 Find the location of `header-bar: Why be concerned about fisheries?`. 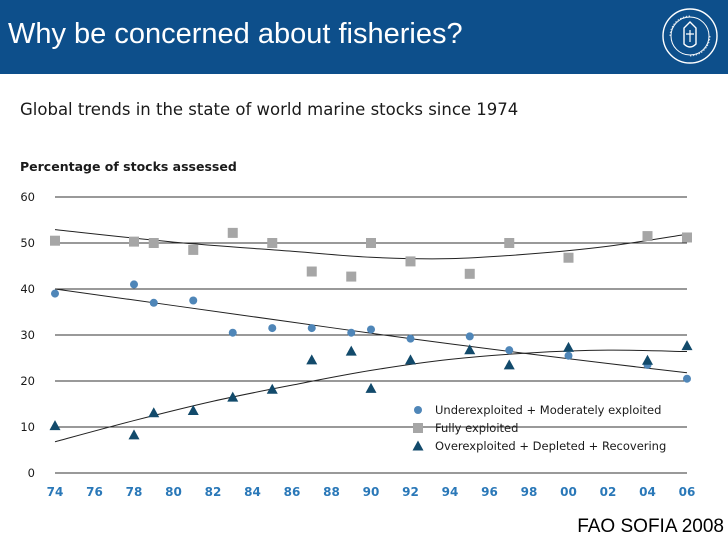

header-bar: Why be concerned about fisheries? is located at coordinates (364, 37).